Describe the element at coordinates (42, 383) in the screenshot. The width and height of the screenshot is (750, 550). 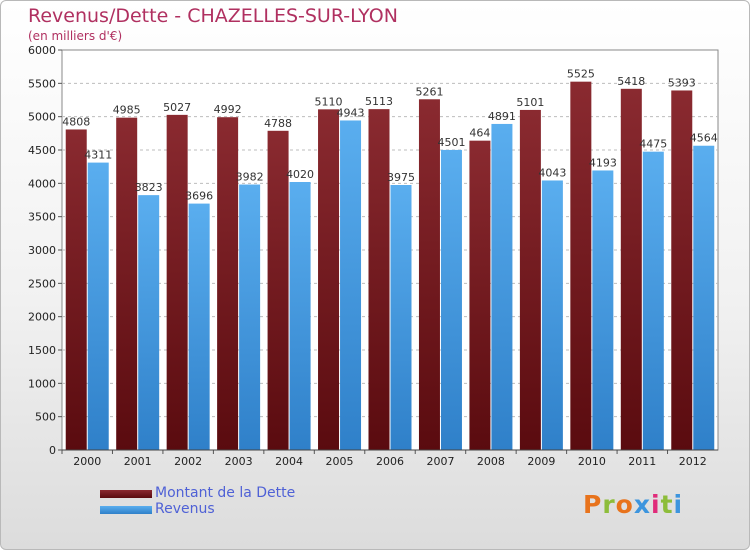
I see `y-tick-label: 1000` at that location.